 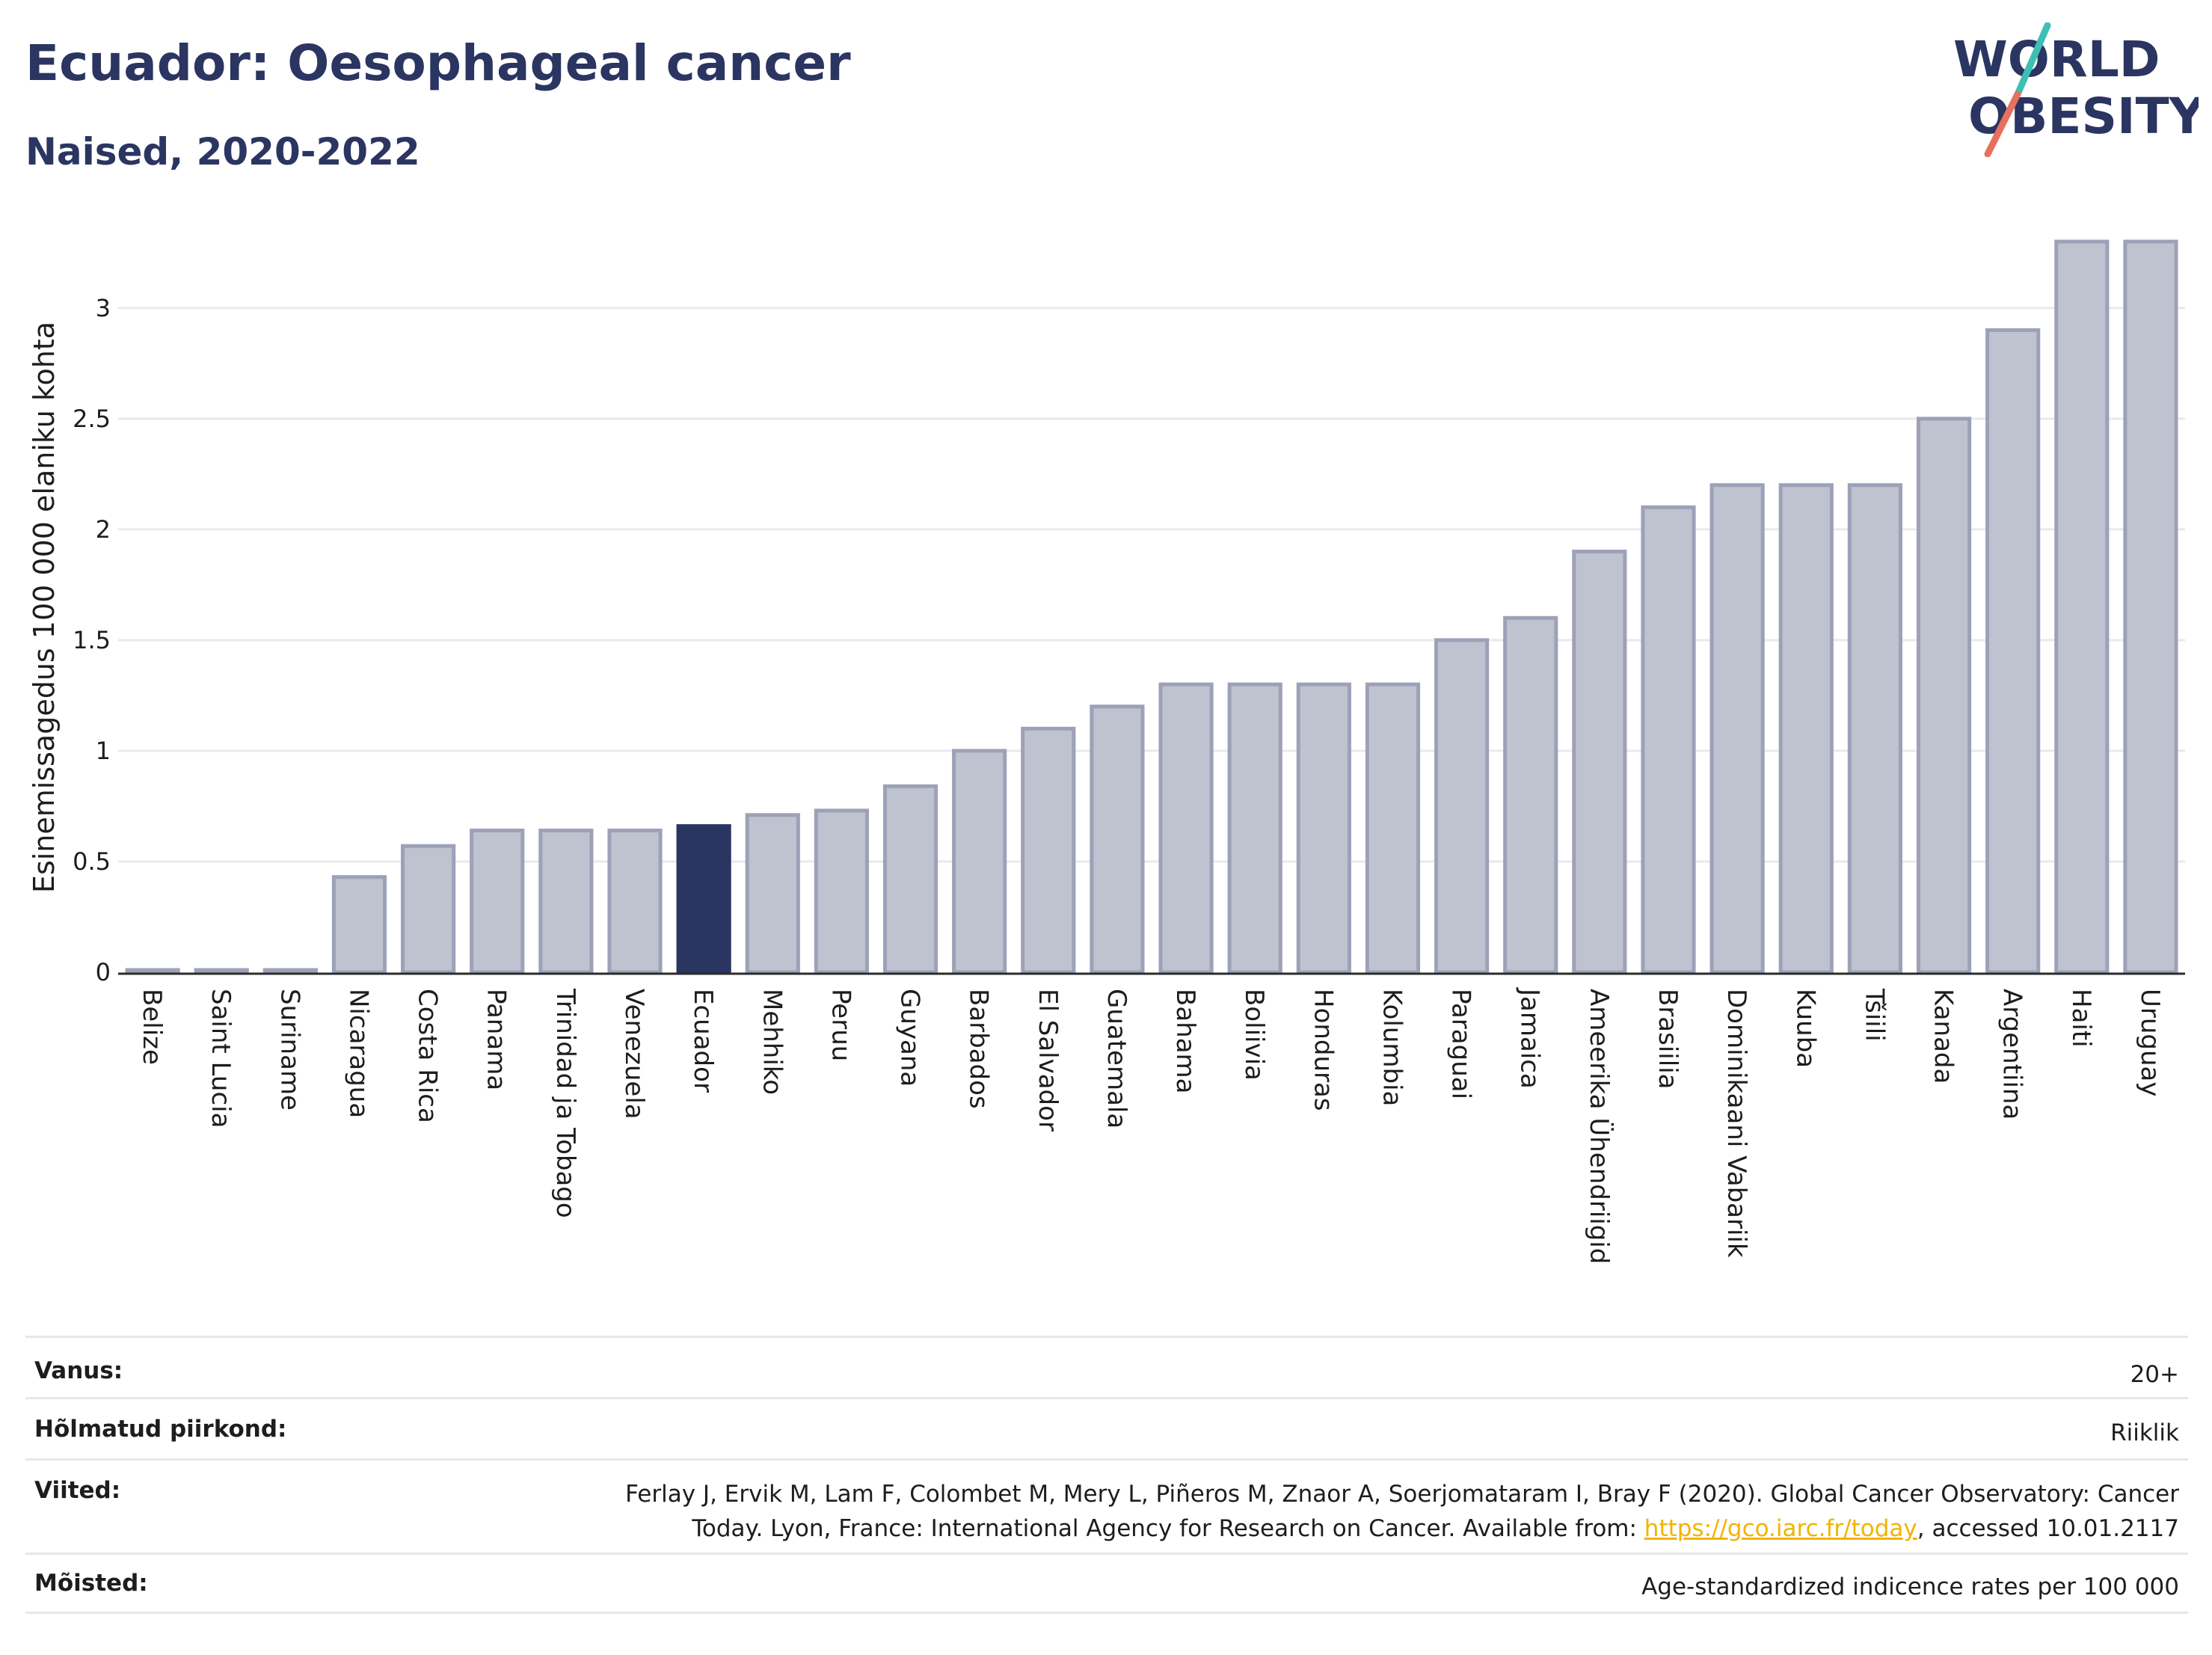 I want to click on y-axis-ticks: 0 0.5 1 1.5 2 2.5 3, so click(x=92, y=640).